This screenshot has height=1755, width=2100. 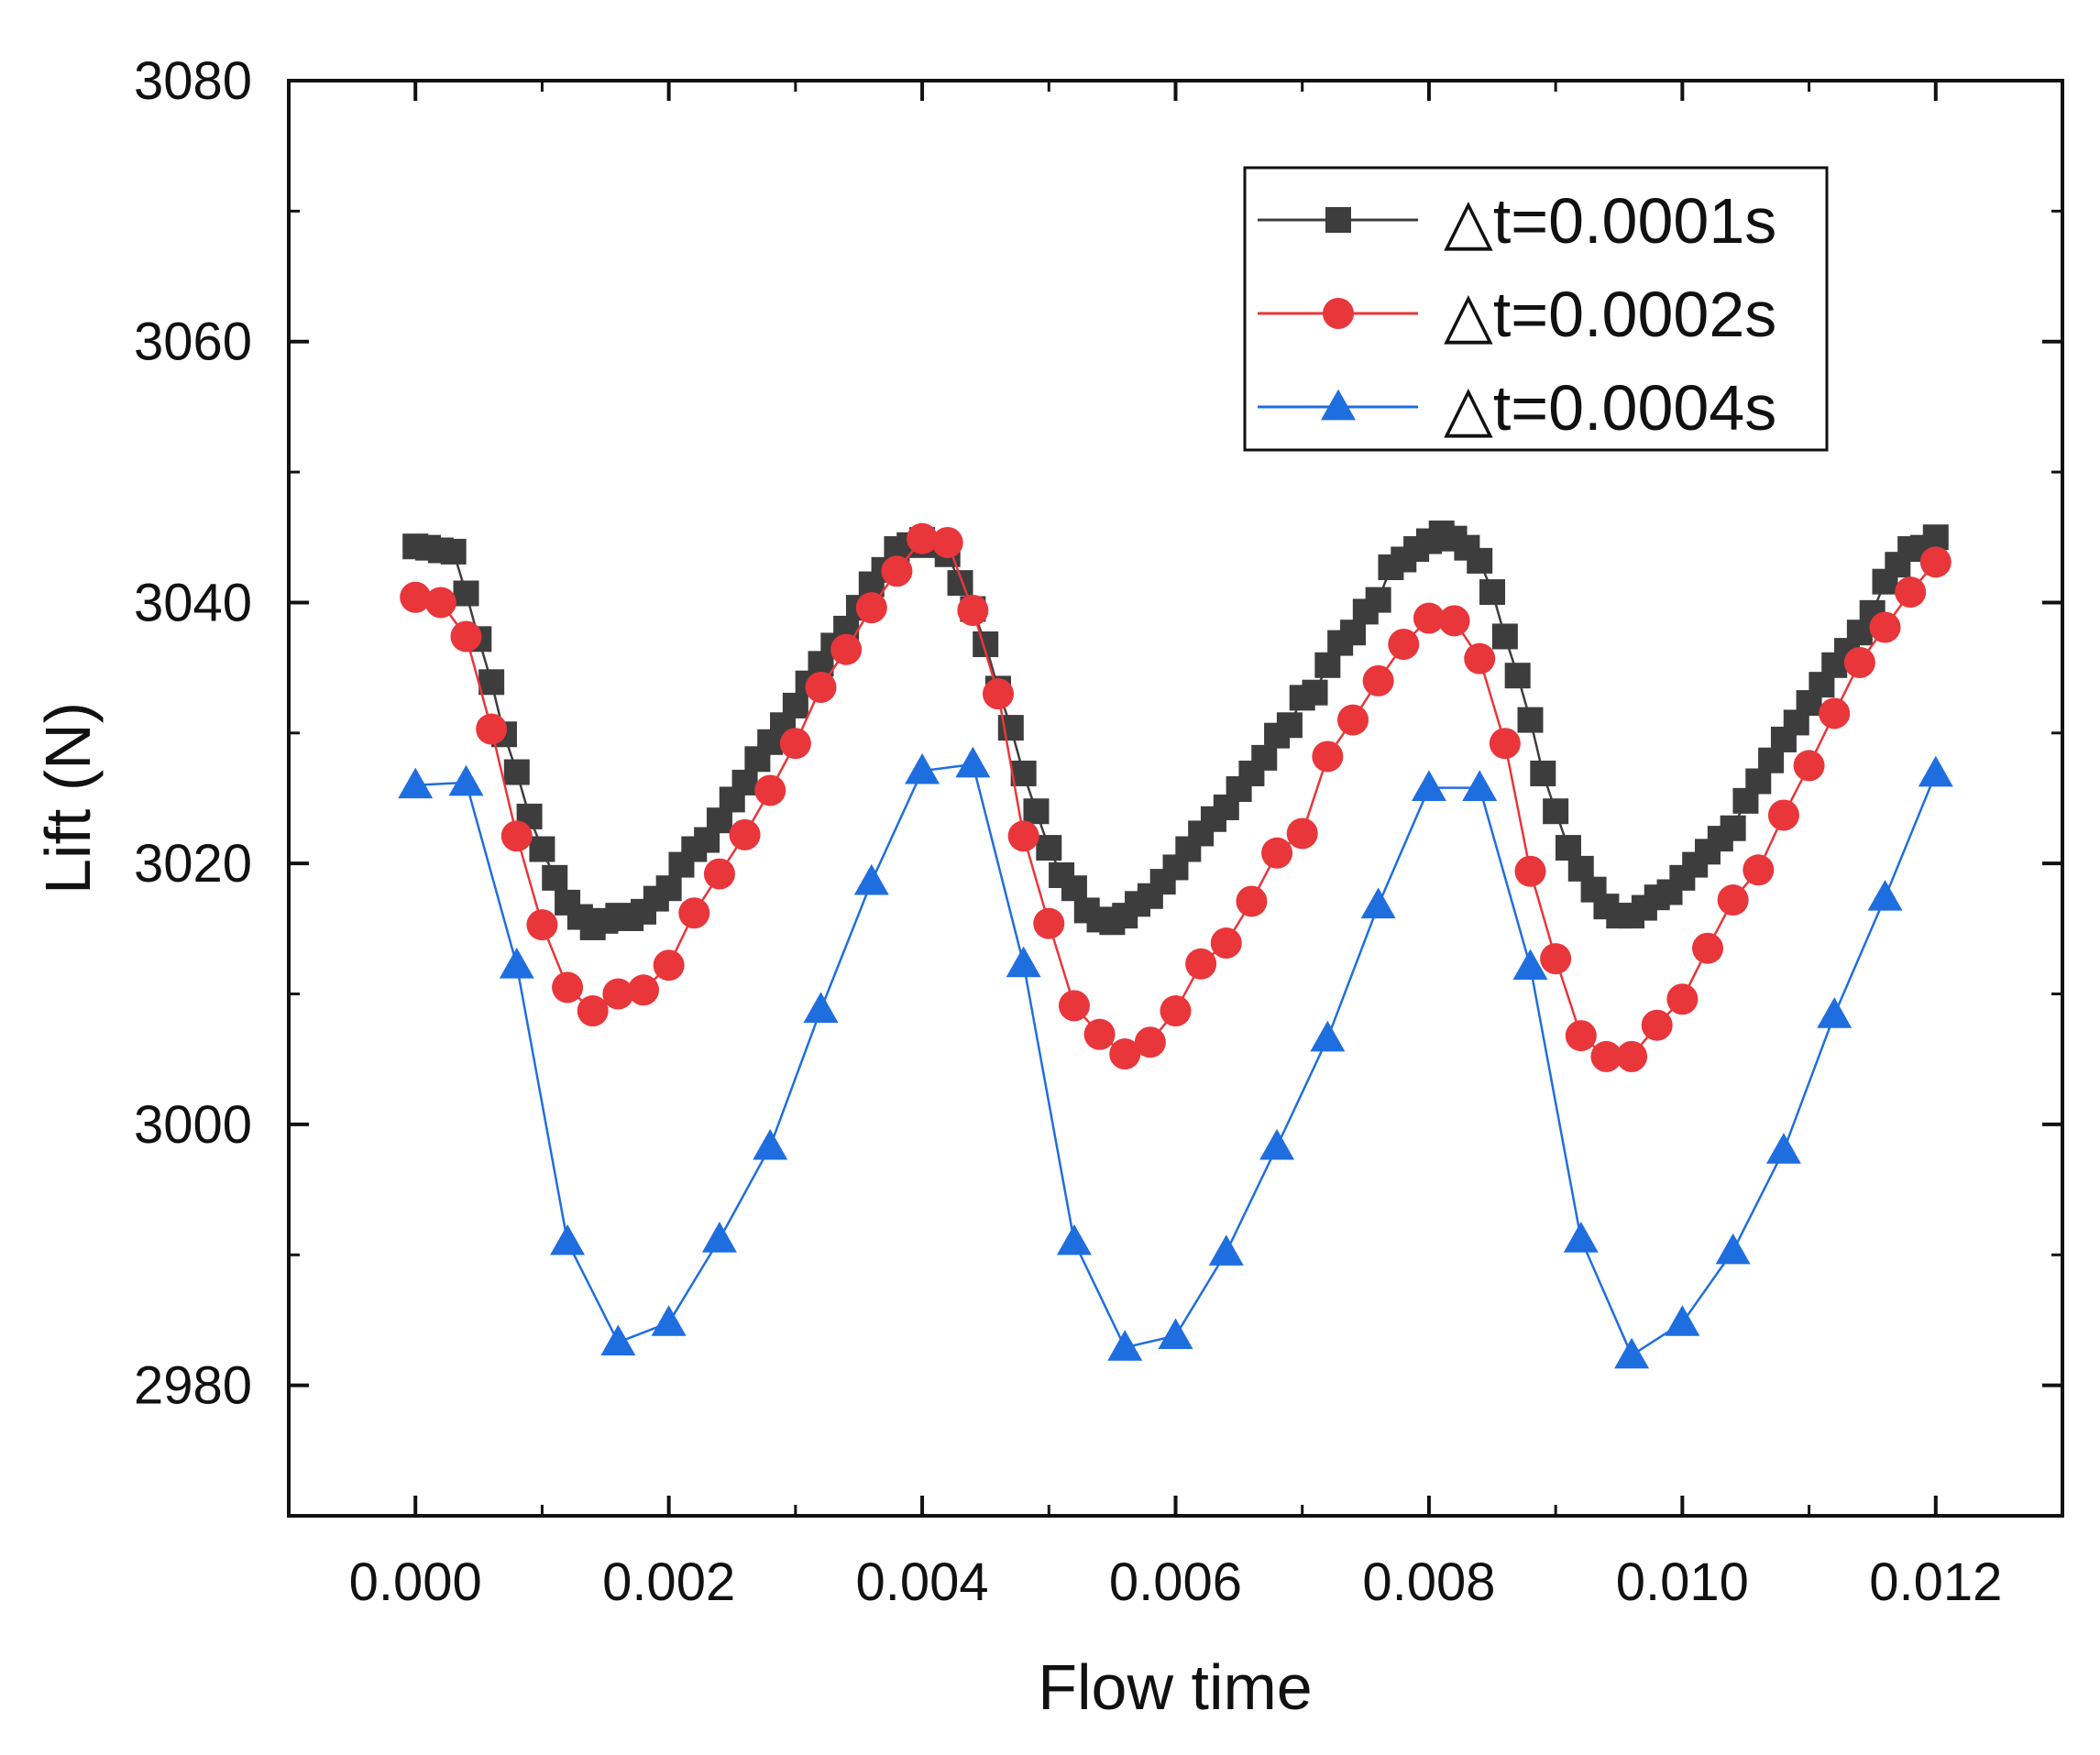 I want to click on x-tick-label: 0.006, so click(x=1175, y=1582).